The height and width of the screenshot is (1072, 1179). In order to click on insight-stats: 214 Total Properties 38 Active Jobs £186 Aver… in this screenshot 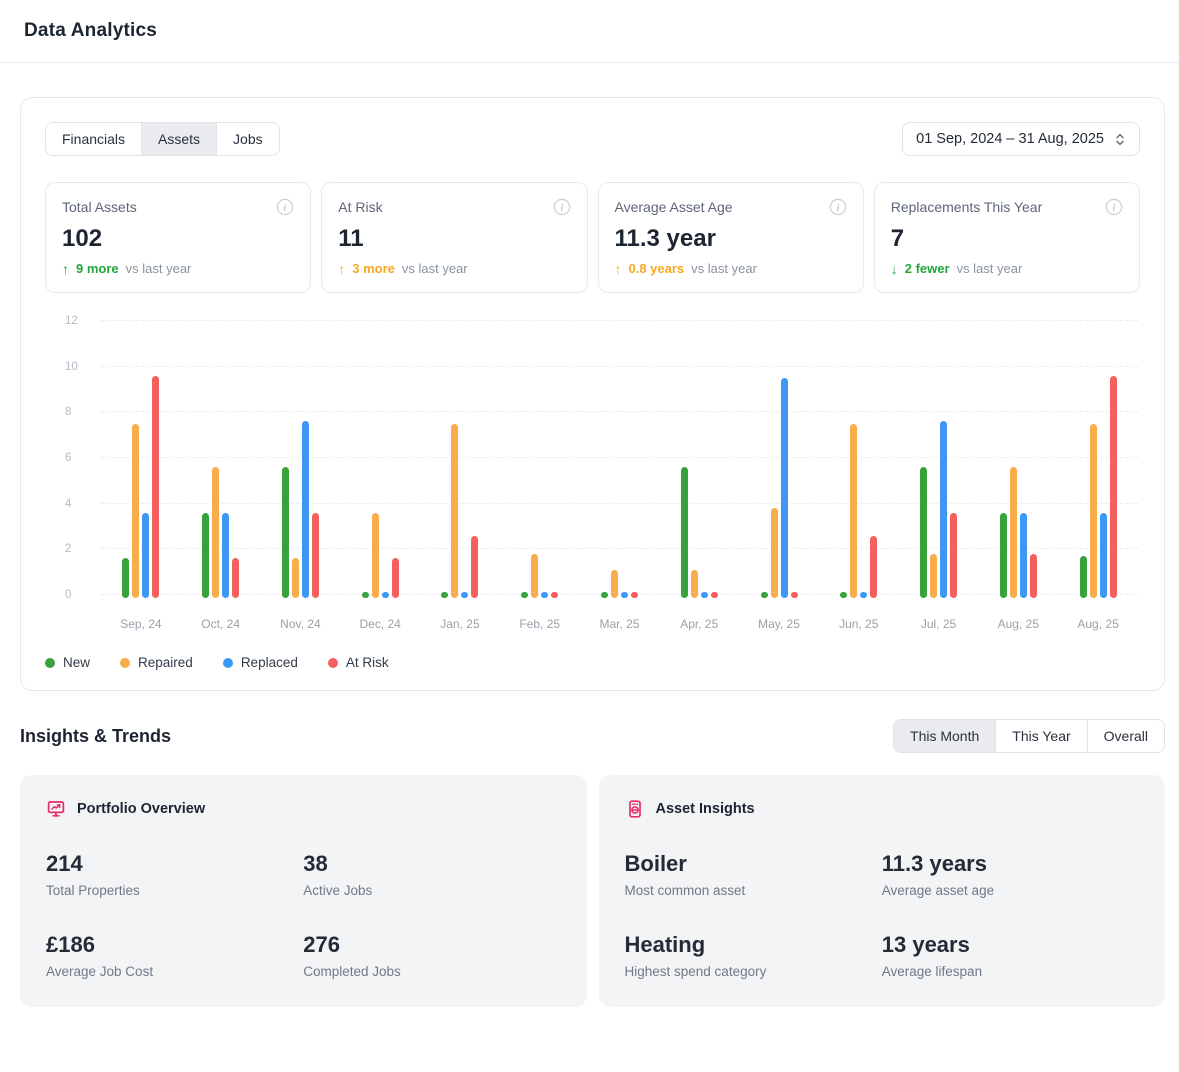, I will do `click(303, 915)`.